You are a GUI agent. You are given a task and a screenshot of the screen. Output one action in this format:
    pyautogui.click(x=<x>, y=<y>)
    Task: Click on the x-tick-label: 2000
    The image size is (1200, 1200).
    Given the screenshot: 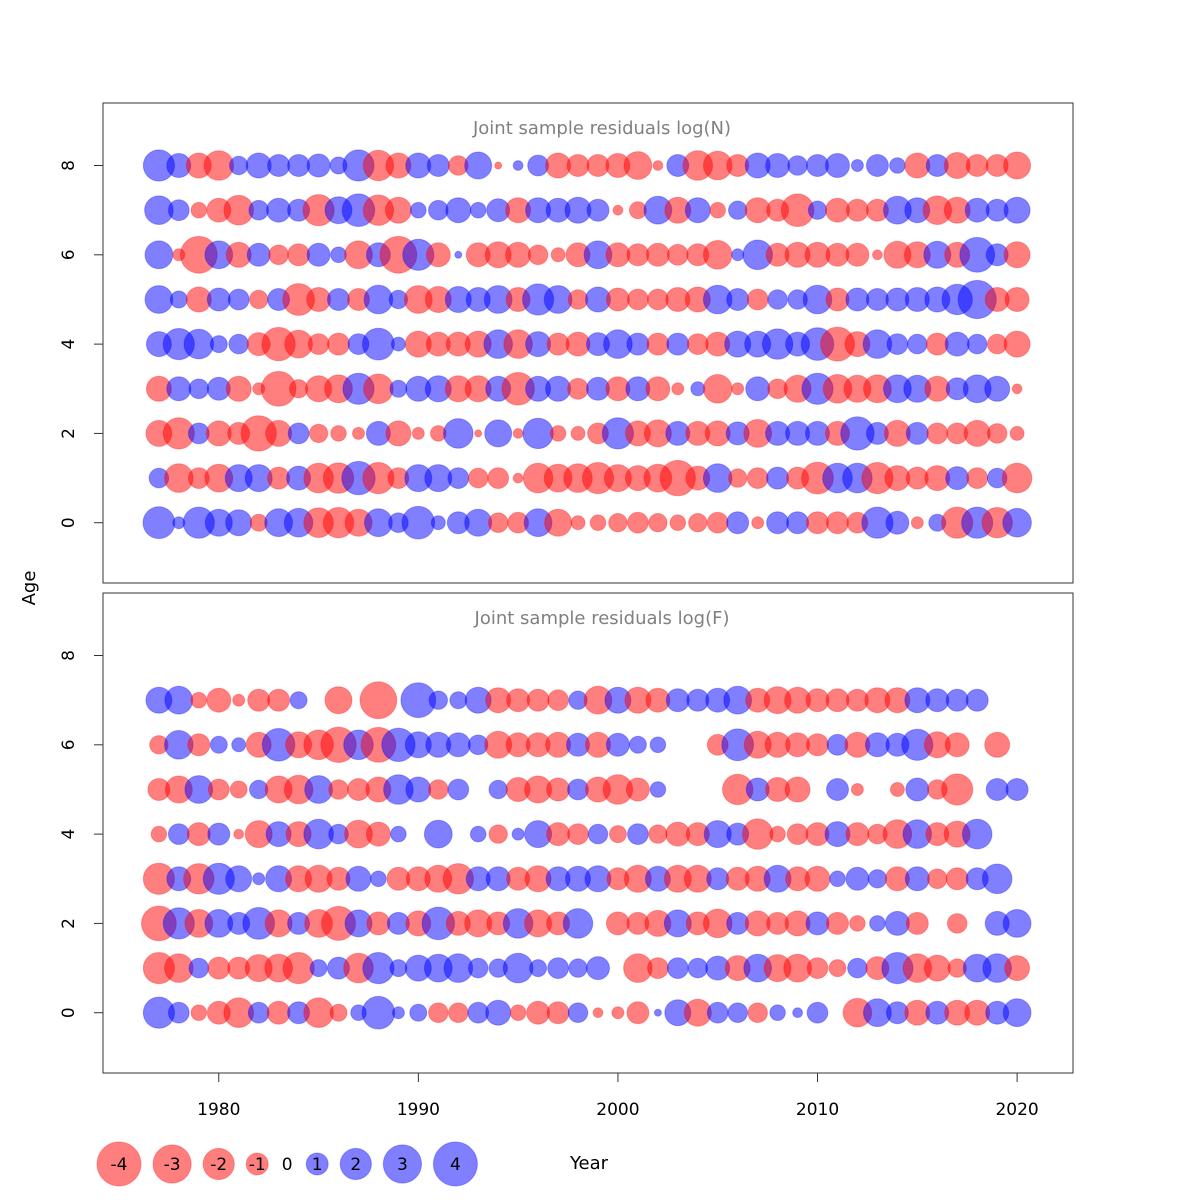 What is the action you would take?
    pyautogui.click(x=617, y=1110)
    